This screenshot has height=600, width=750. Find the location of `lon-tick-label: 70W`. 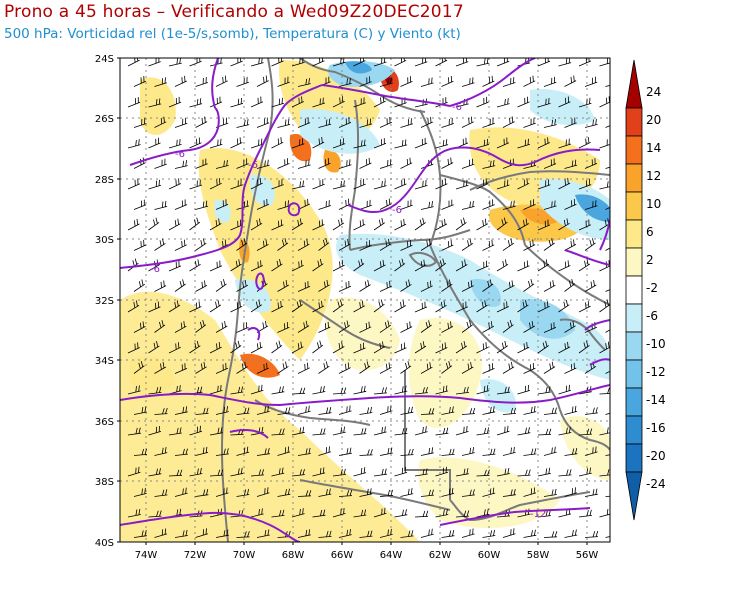

lon-tick-label: 70W is located at coordinates (244, 555).